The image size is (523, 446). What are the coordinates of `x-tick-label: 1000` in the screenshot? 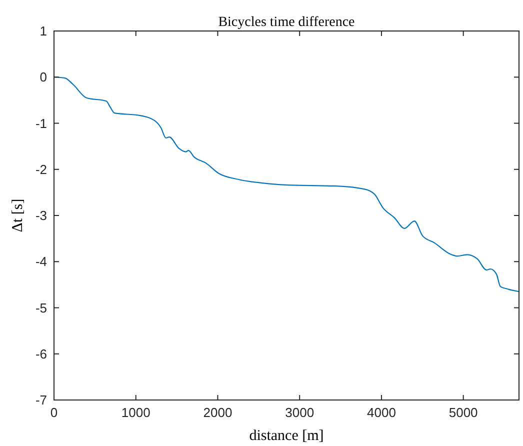 It's located at (135, 412).